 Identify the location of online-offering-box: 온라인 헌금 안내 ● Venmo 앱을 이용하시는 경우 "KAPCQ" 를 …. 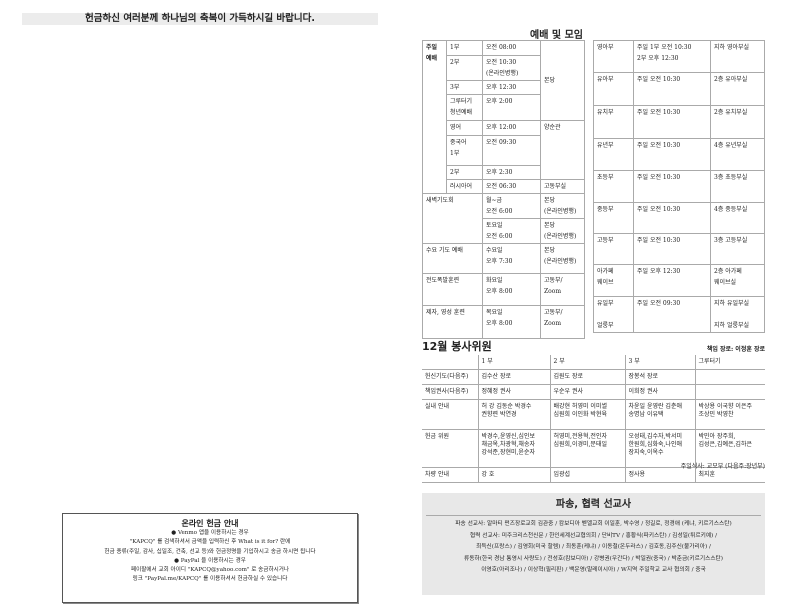
(210, 558).